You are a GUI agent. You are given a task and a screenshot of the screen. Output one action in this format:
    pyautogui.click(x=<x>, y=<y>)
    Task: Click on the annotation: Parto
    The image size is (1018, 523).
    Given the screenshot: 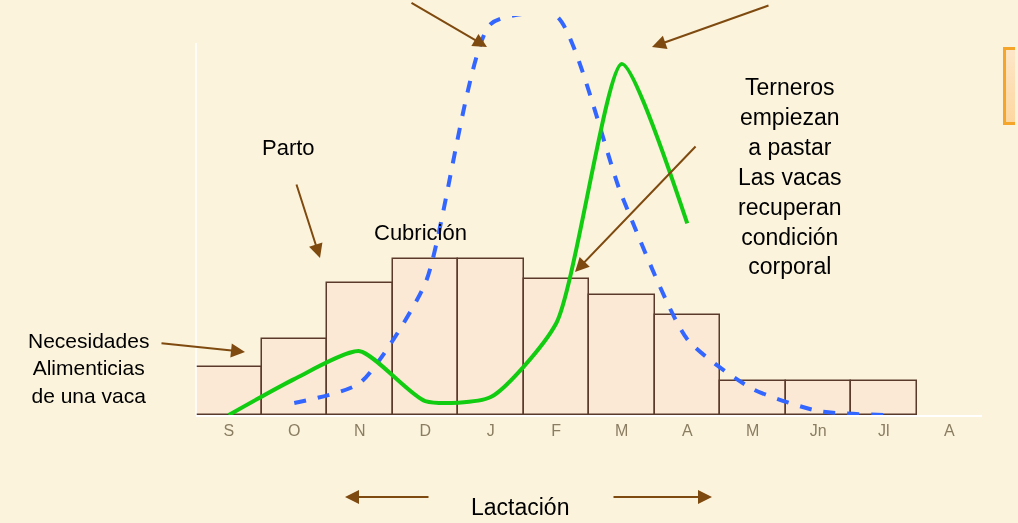 What is the action you would take?
    pyautogui.click(x=288, y=147)
    